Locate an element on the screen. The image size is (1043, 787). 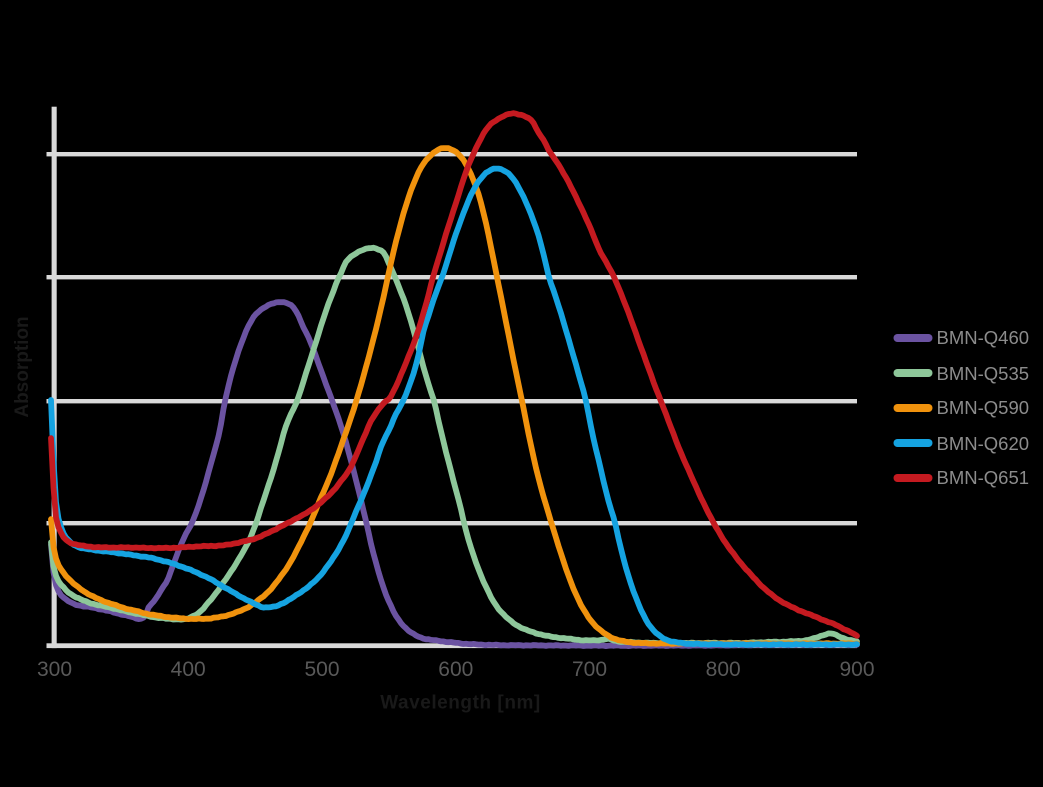
svg-text: 700 is located at coordinates (589, 669).